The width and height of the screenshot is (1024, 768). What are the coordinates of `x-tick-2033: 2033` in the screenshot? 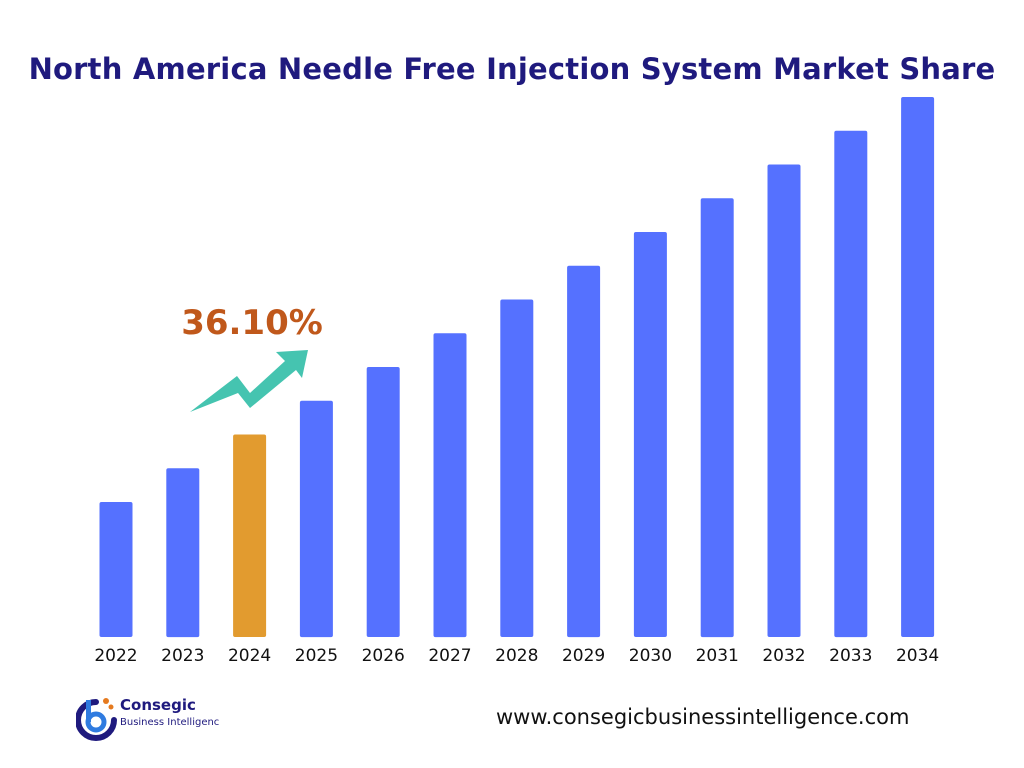 It's located at (850, 656).